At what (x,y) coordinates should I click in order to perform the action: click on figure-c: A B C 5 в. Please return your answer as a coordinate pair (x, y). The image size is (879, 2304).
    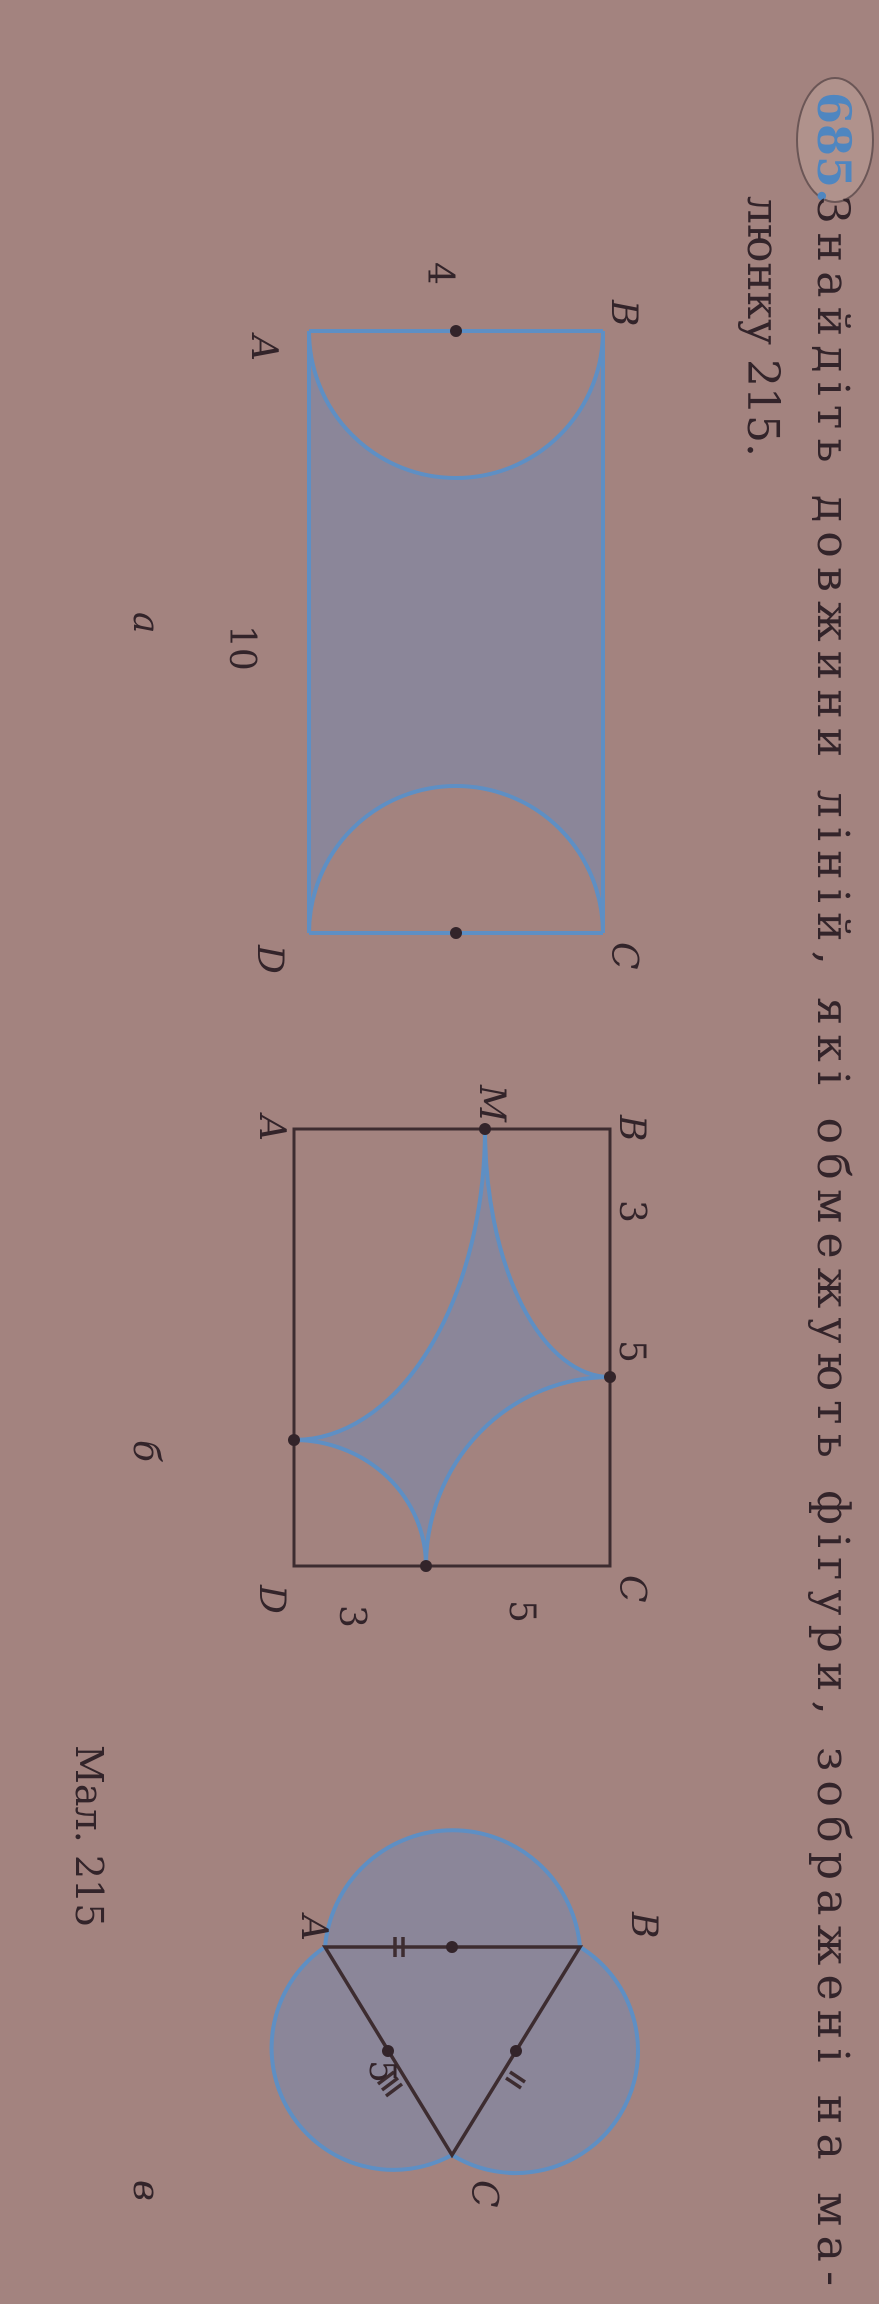
    Looking at the image, I should click on (394, 2018).